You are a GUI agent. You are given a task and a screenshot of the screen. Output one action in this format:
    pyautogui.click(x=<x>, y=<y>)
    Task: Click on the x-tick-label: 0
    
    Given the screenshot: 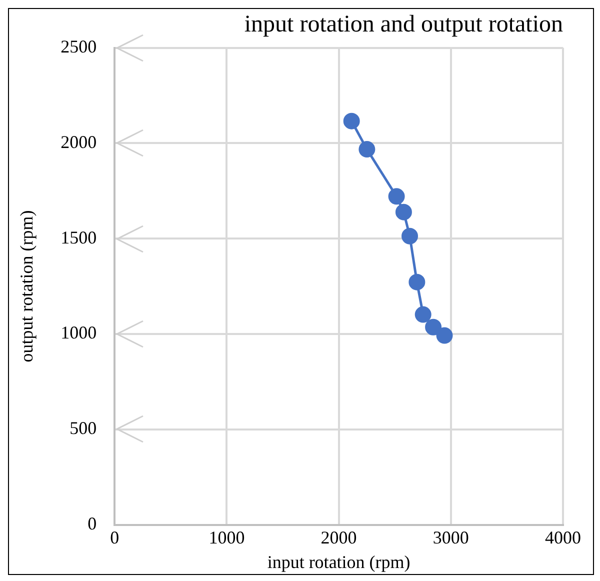 What is the action you would take?
    pyautogui.click(x=115, y=537)
    